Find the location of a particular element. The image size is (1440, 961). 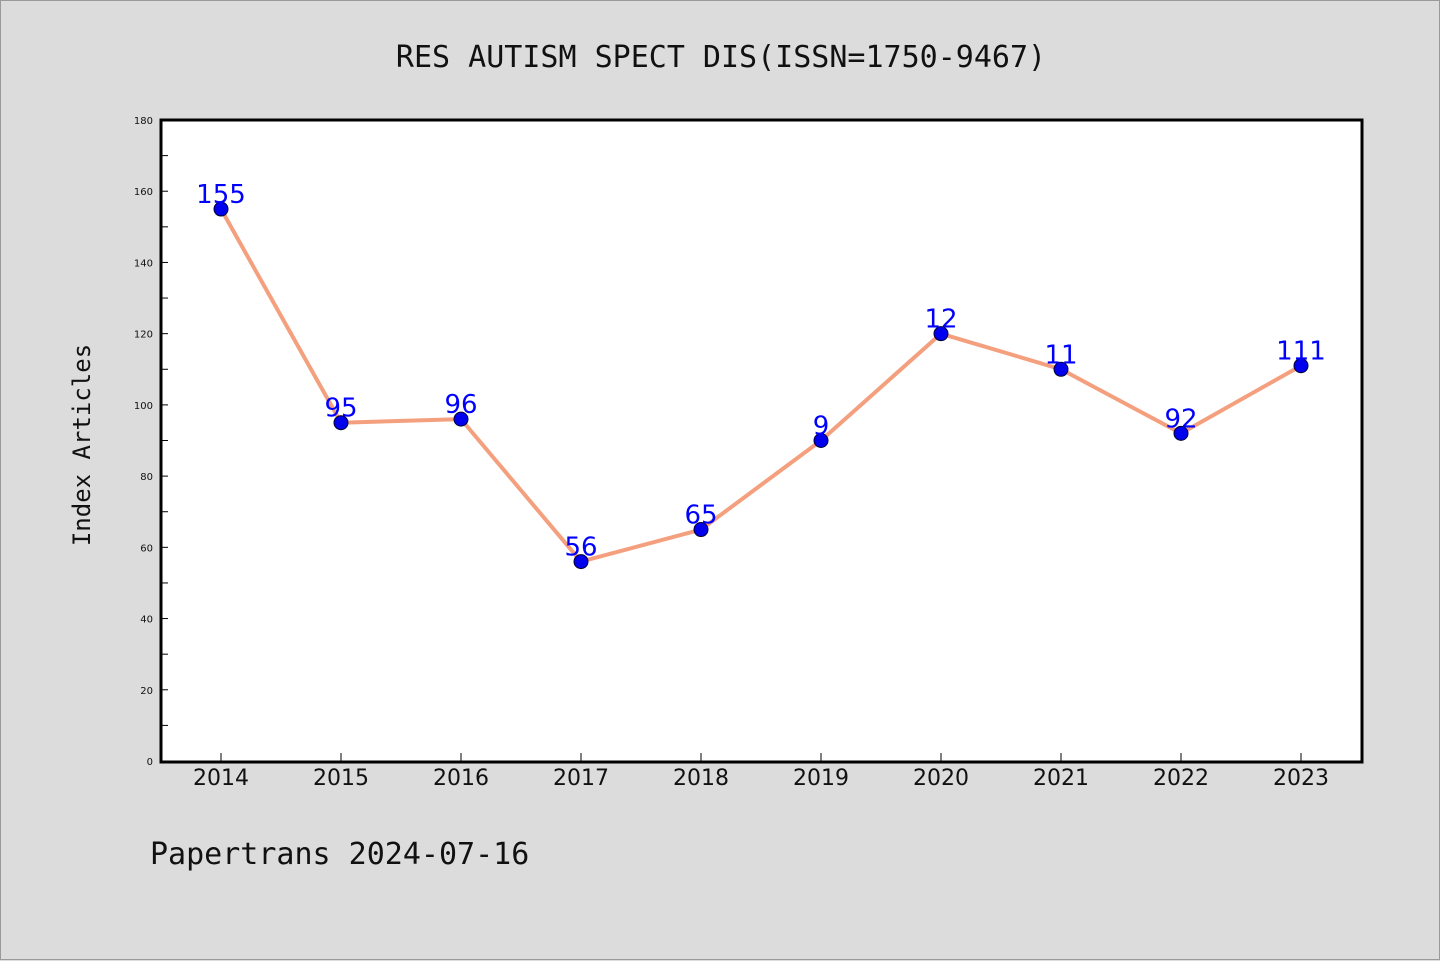

data-label: 92 is located at coordinates (1180, 419).